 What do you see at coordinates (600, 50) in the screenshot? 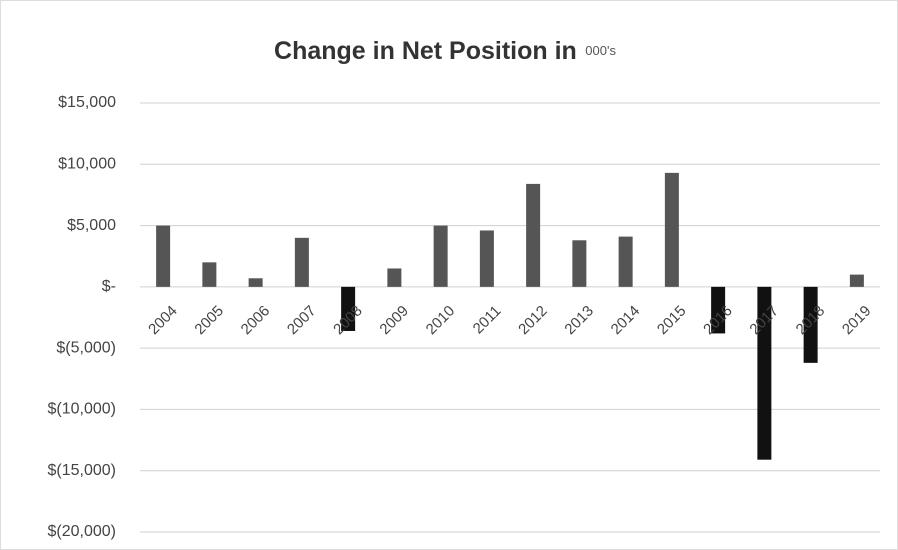
I see `chart-subtitle: 000's` at bounding box center [600, 50].